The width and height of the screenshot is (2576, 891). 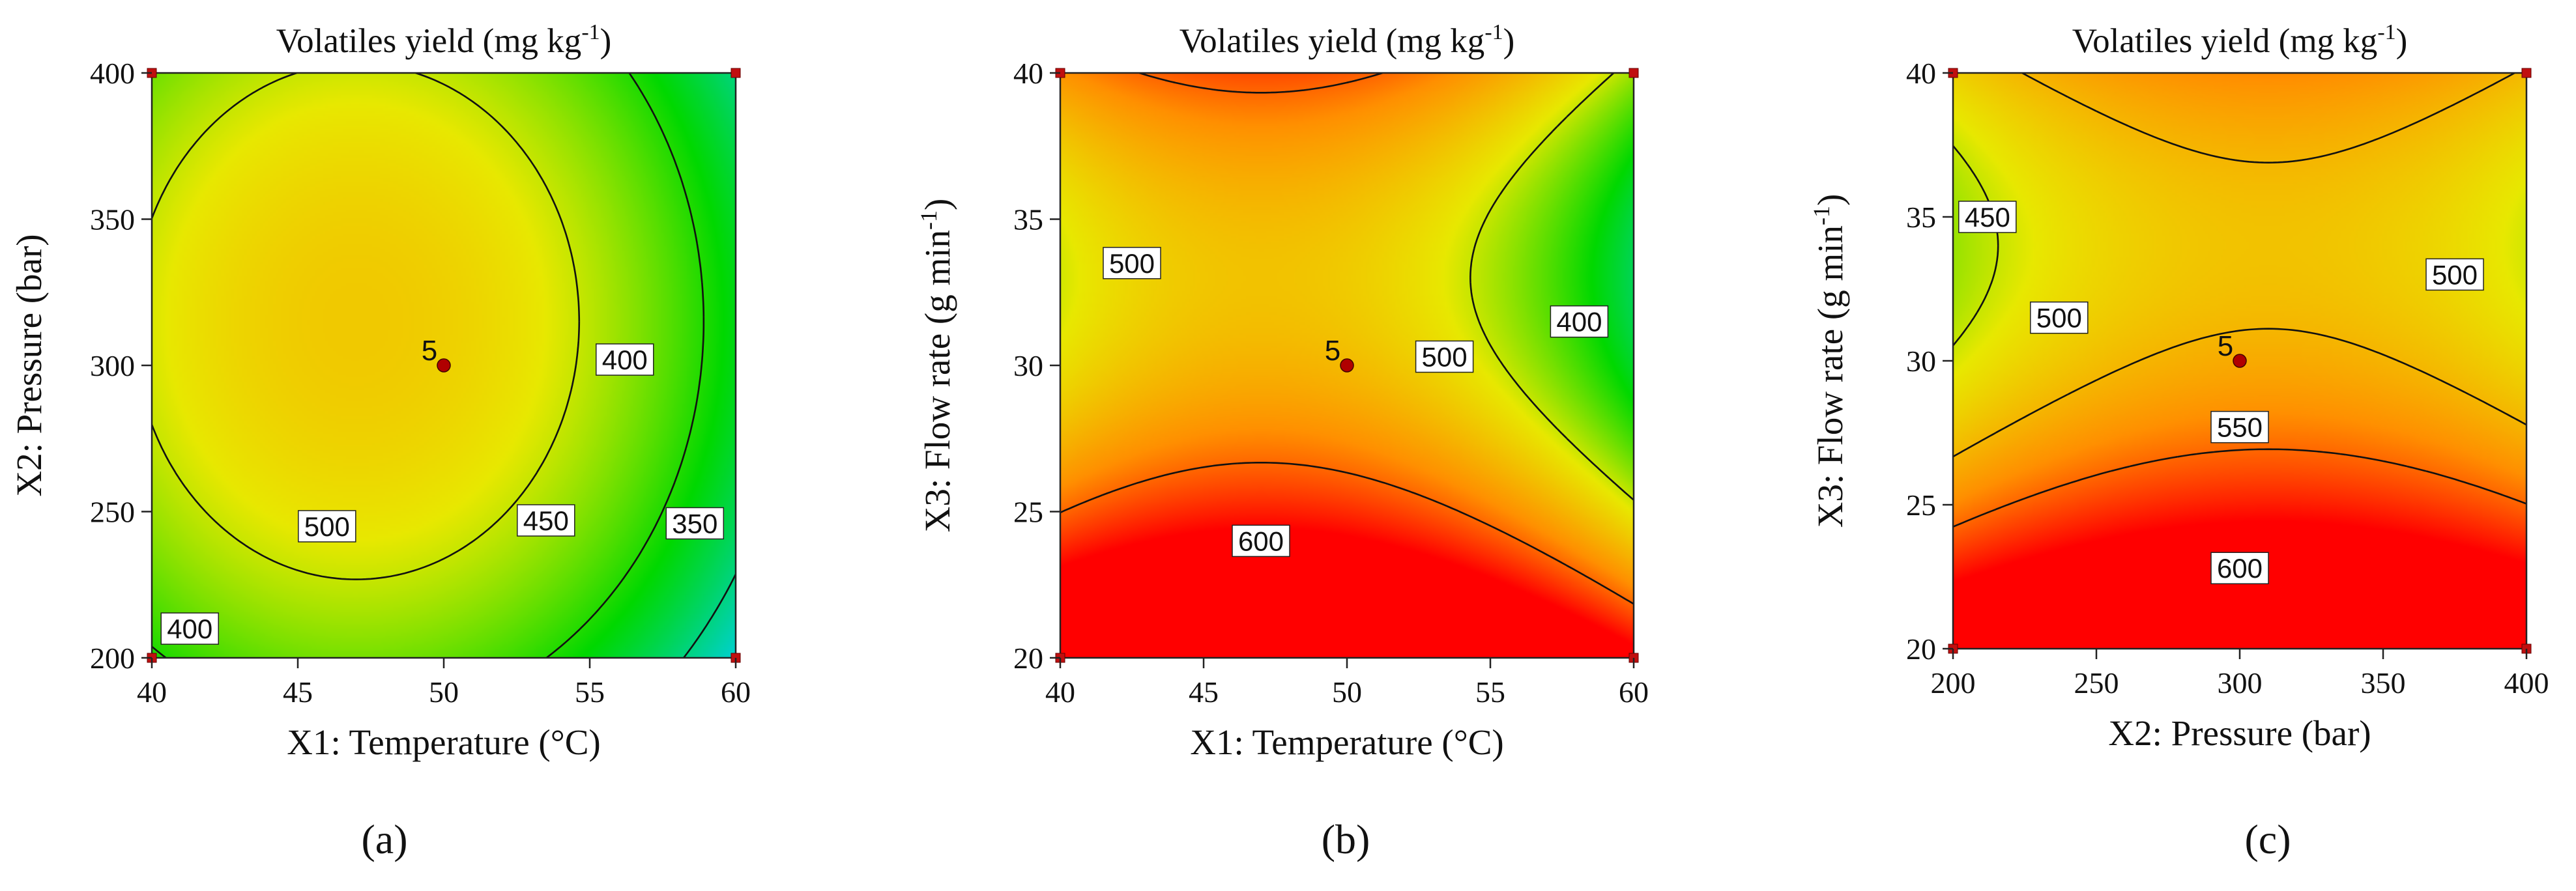 I want to click on x-axis-label: X2: Pressure (bar), so click(x=2239, y=733).